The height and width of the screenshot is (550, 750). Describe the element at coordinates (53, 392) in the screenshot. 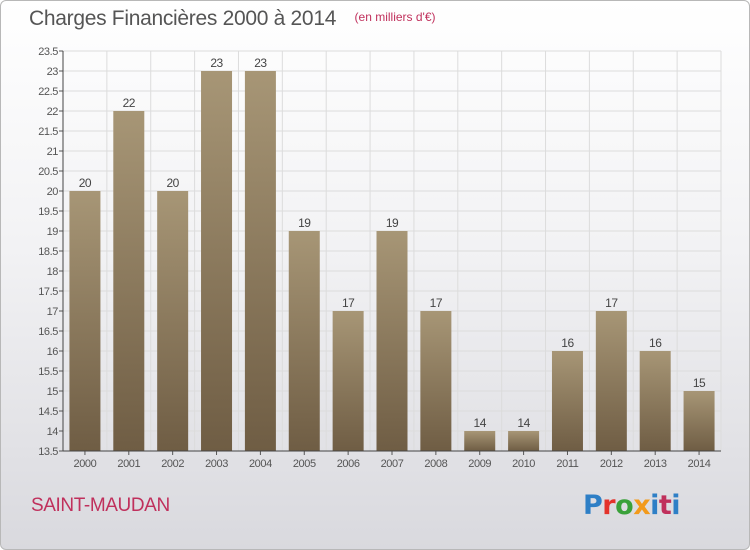

I see `y-tick-label: 15` at that location.